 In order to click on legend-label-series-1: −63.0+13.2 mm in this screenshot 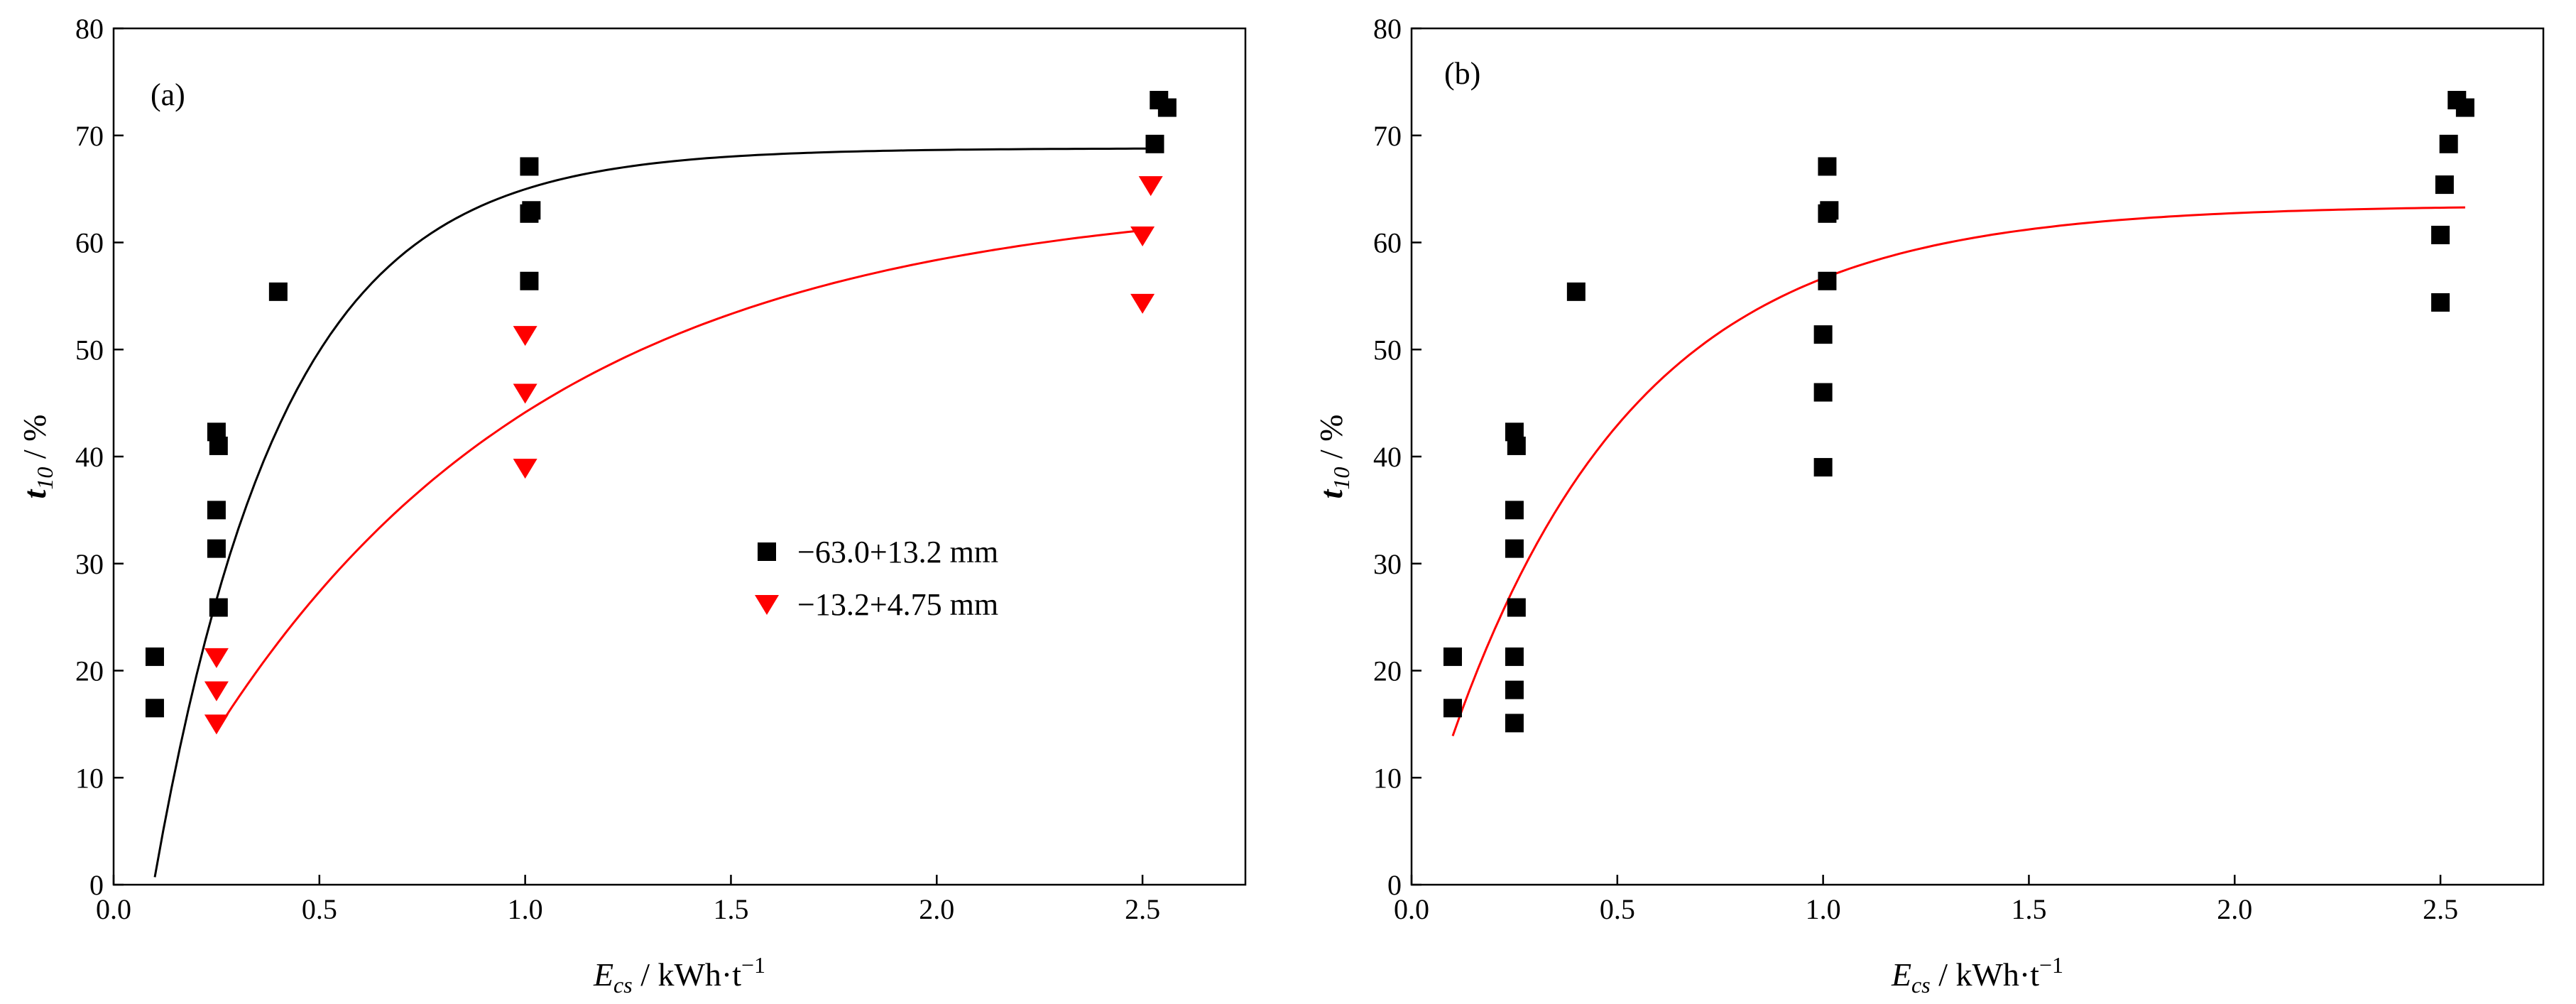, I will do `click(897, 552)`.